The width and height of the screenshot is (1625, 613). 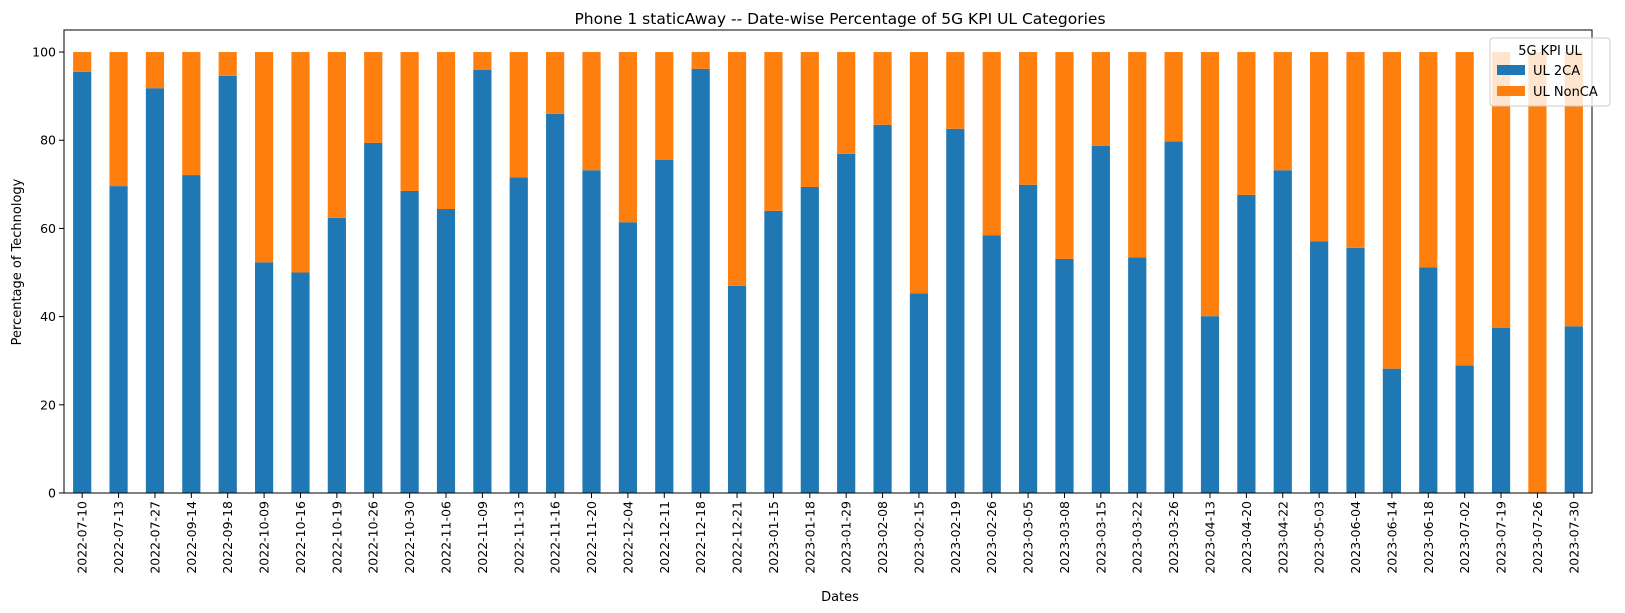 I want to click on x-tick-label: 2023-06-04, so click(x=1355, y=537).